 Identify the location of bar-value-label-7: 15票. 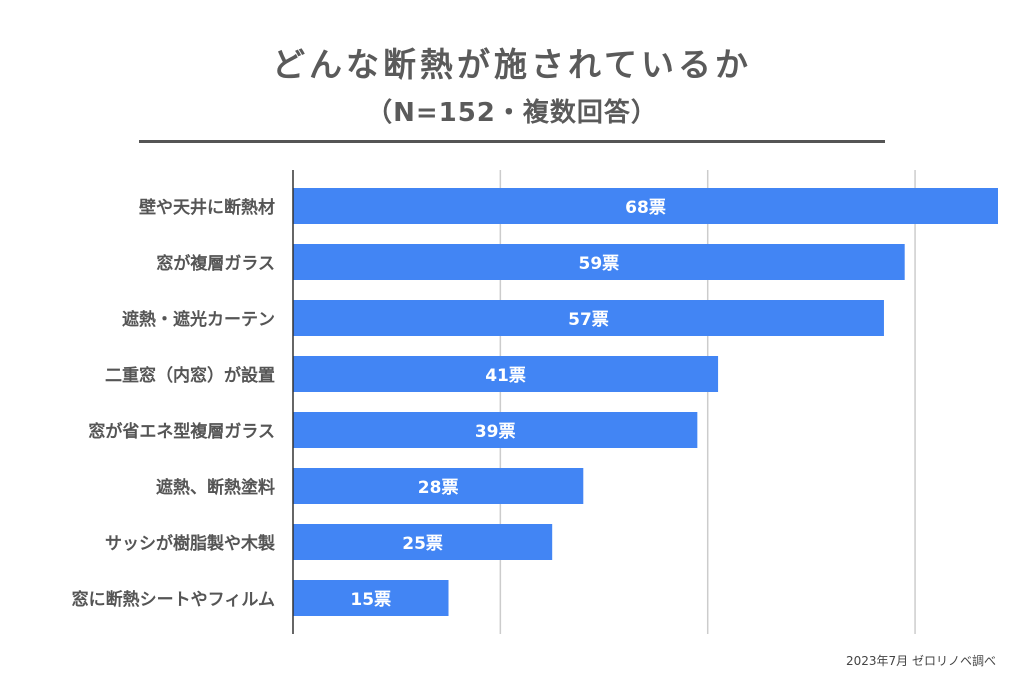
(370, 600).